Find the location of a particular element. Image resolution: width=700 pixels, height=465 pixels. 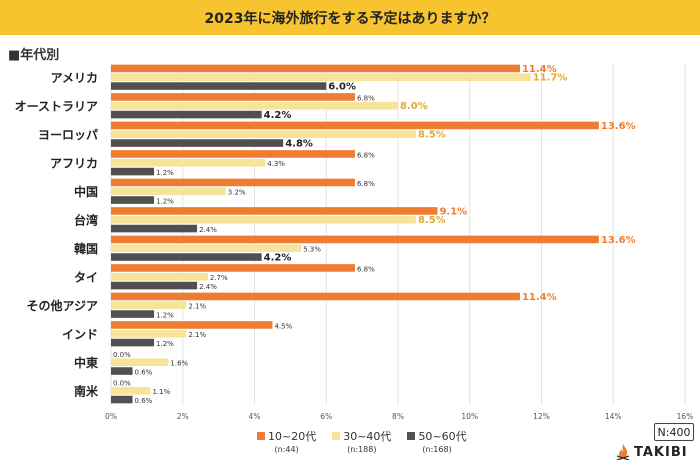

category-label: アフリカ is located at coordinates (74, 163).